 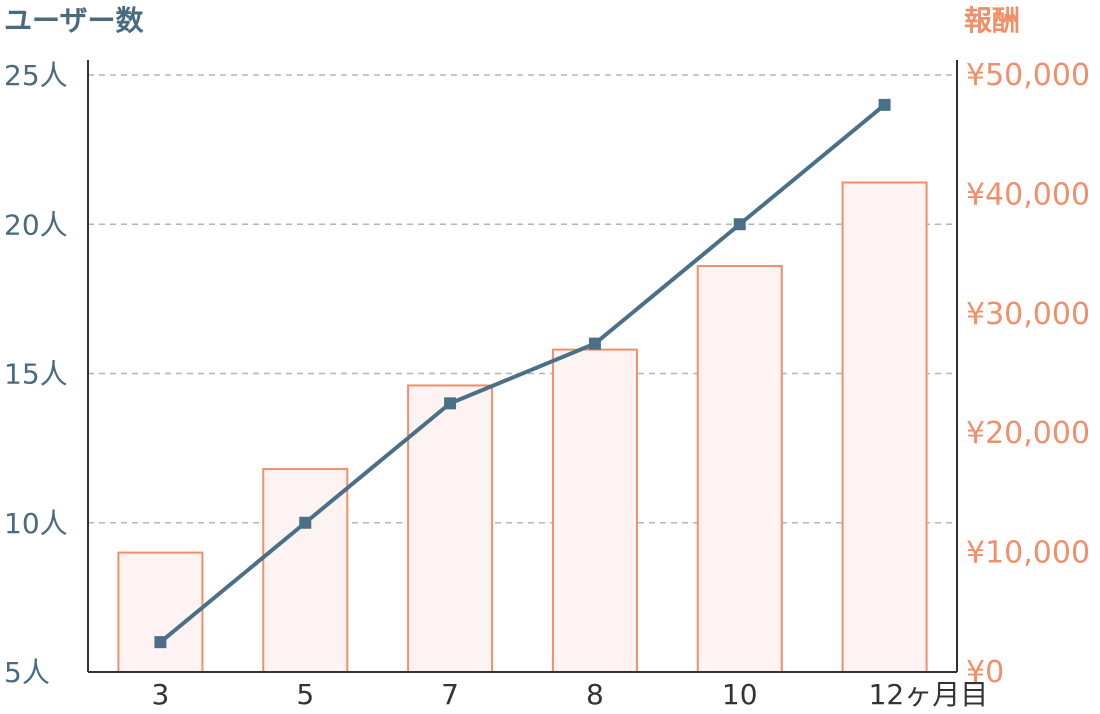 I want to click on left-tick-labels: 25人 20人 15人 10人 5人, so click(x=36, y=374).